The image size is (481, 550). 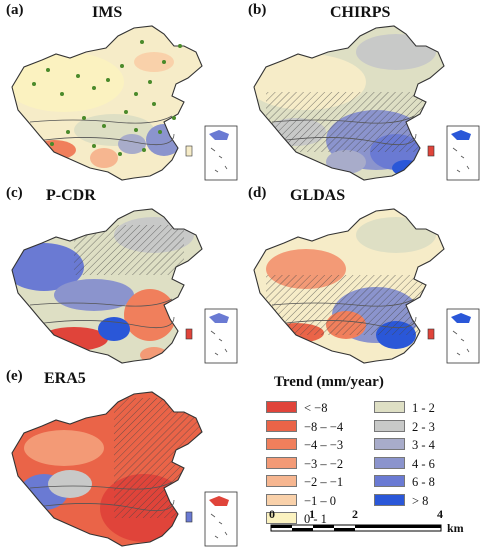 What do you see at coordinates (423, 482) in the screenshot?
I see `legend-label: 6 - 8` at bounding box center [423, 482].